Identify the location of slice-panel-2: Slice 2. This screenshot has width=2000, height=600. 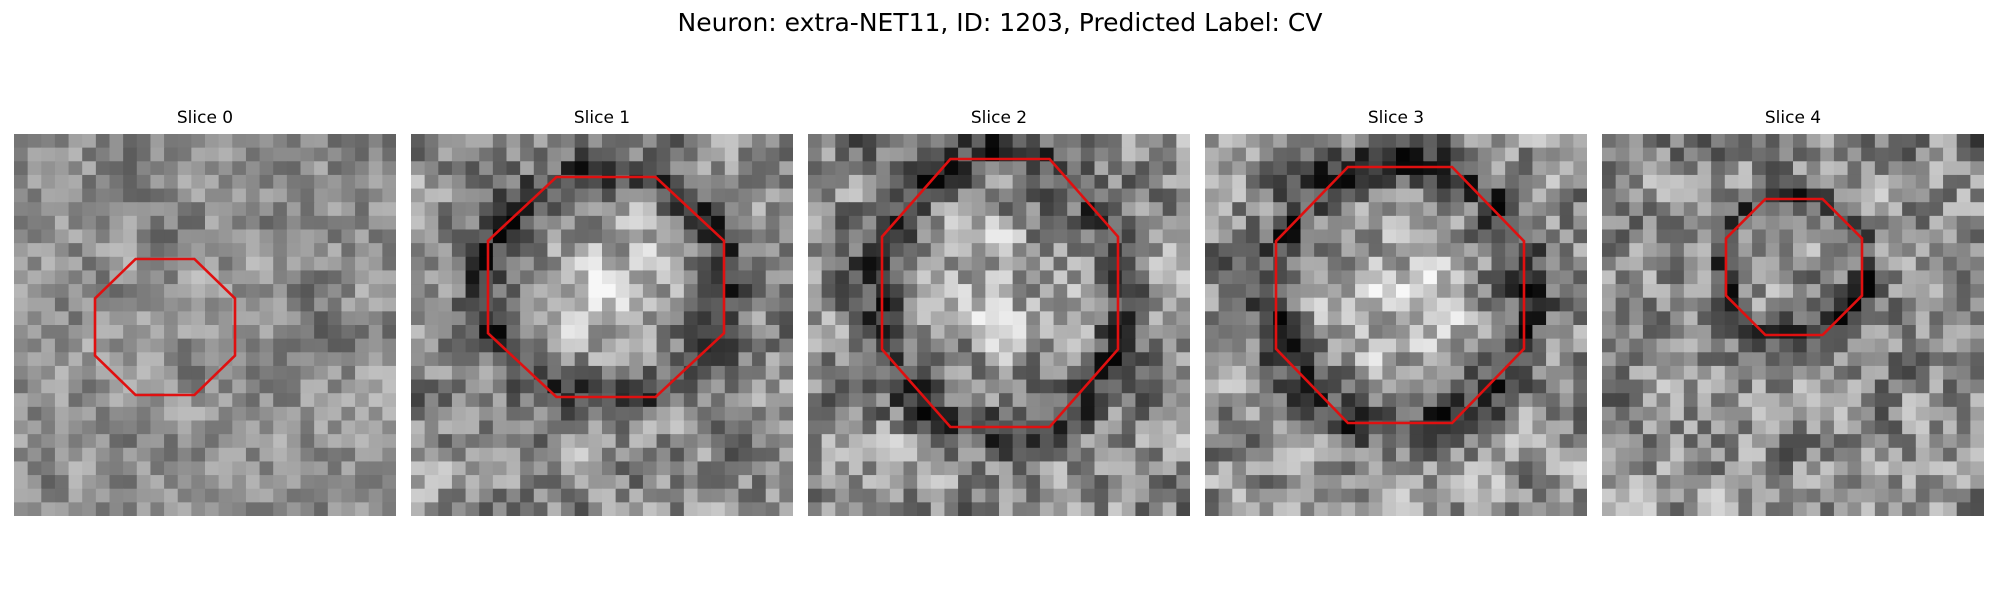
(999, 312).